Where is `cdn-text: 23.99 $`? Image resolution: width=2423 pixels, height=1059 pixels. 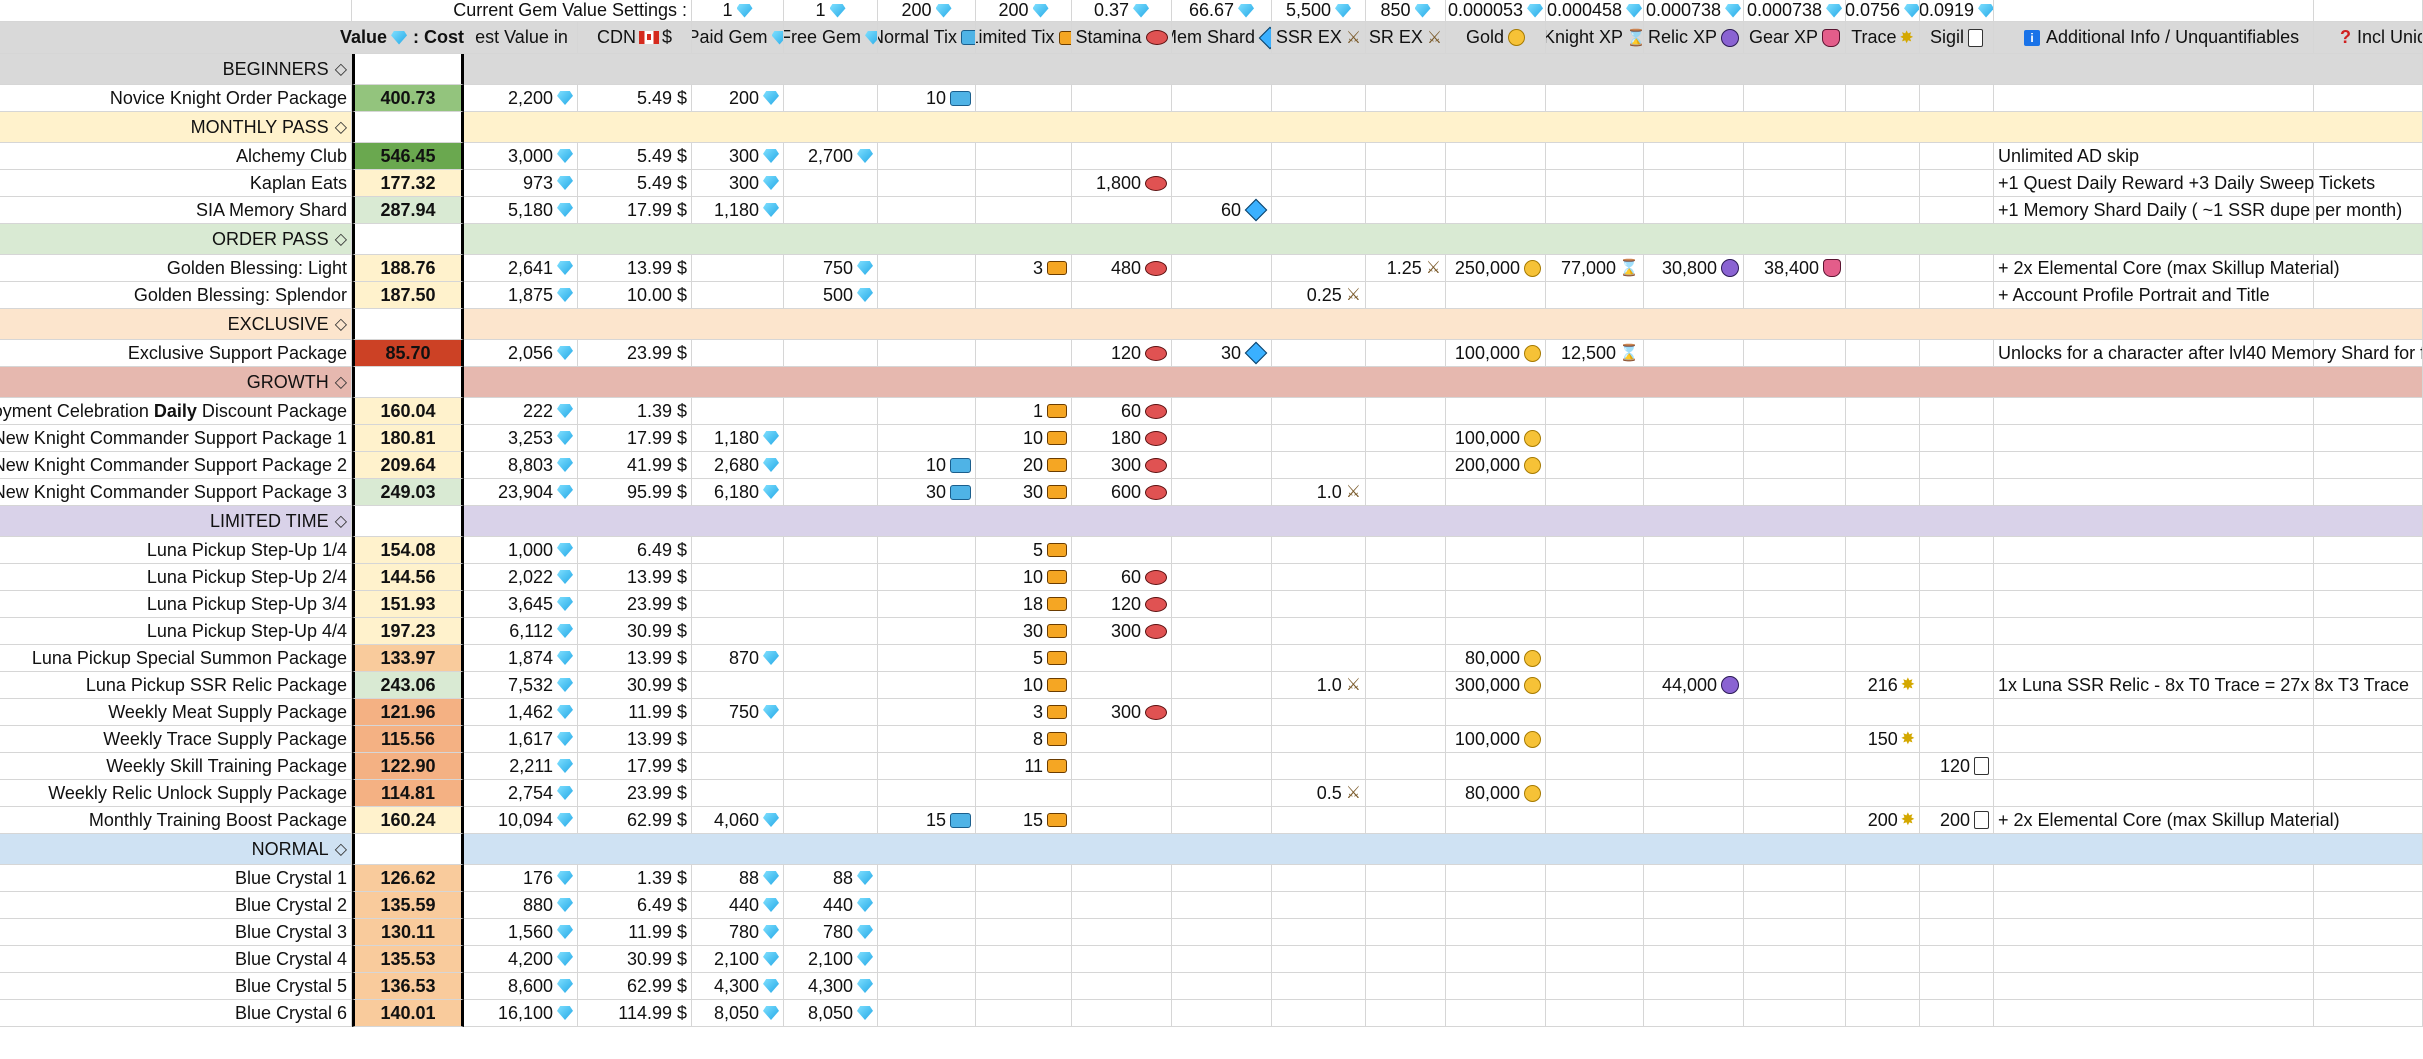
cdn-text: 23.99 $ is located at coordinates (656, 352).